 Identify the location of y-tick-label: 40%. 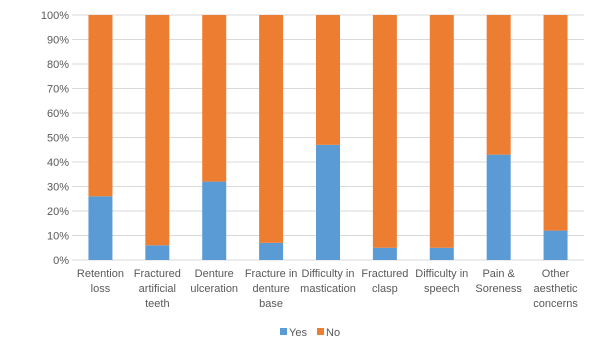
(58, 163).